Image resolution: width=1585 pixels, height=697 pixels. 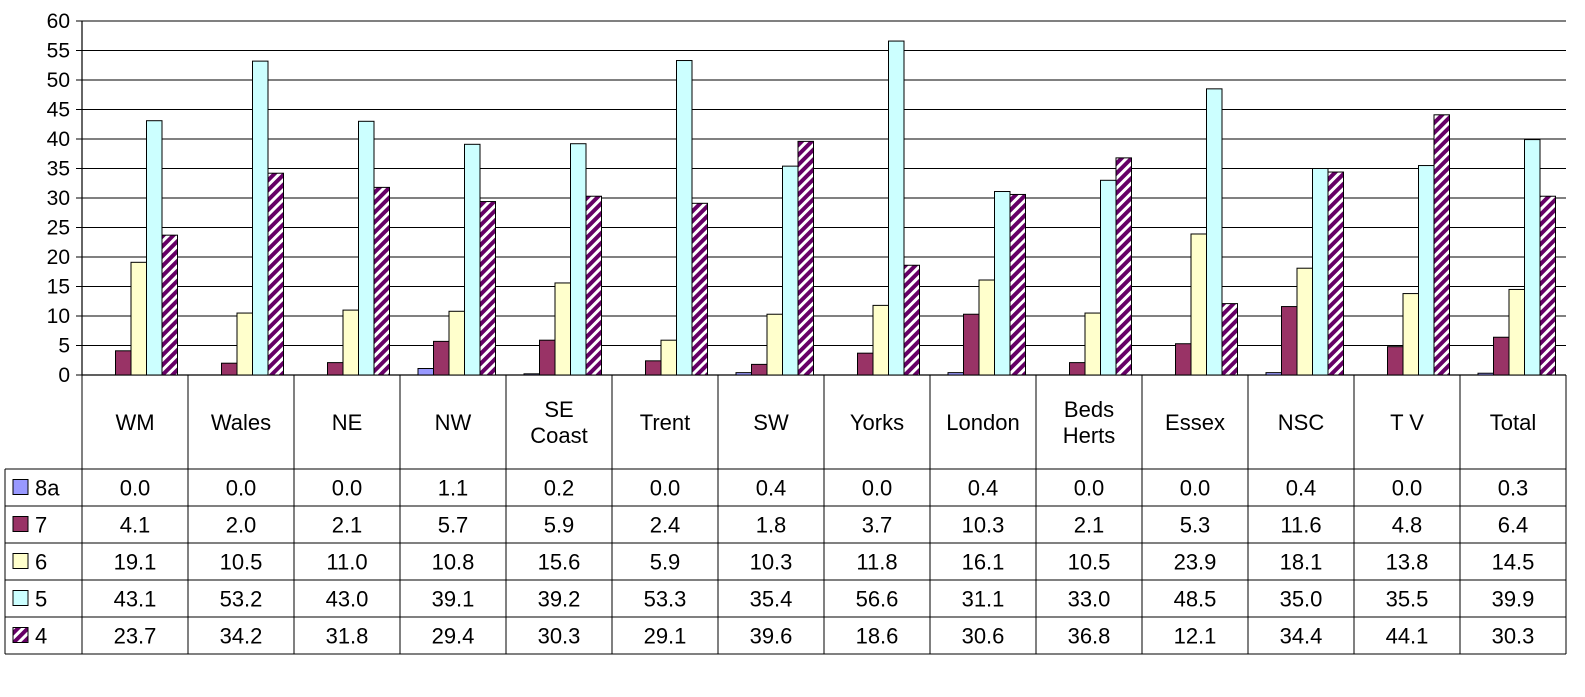 I want to click on table-value: 4.8, so click(x=1407, y=525).